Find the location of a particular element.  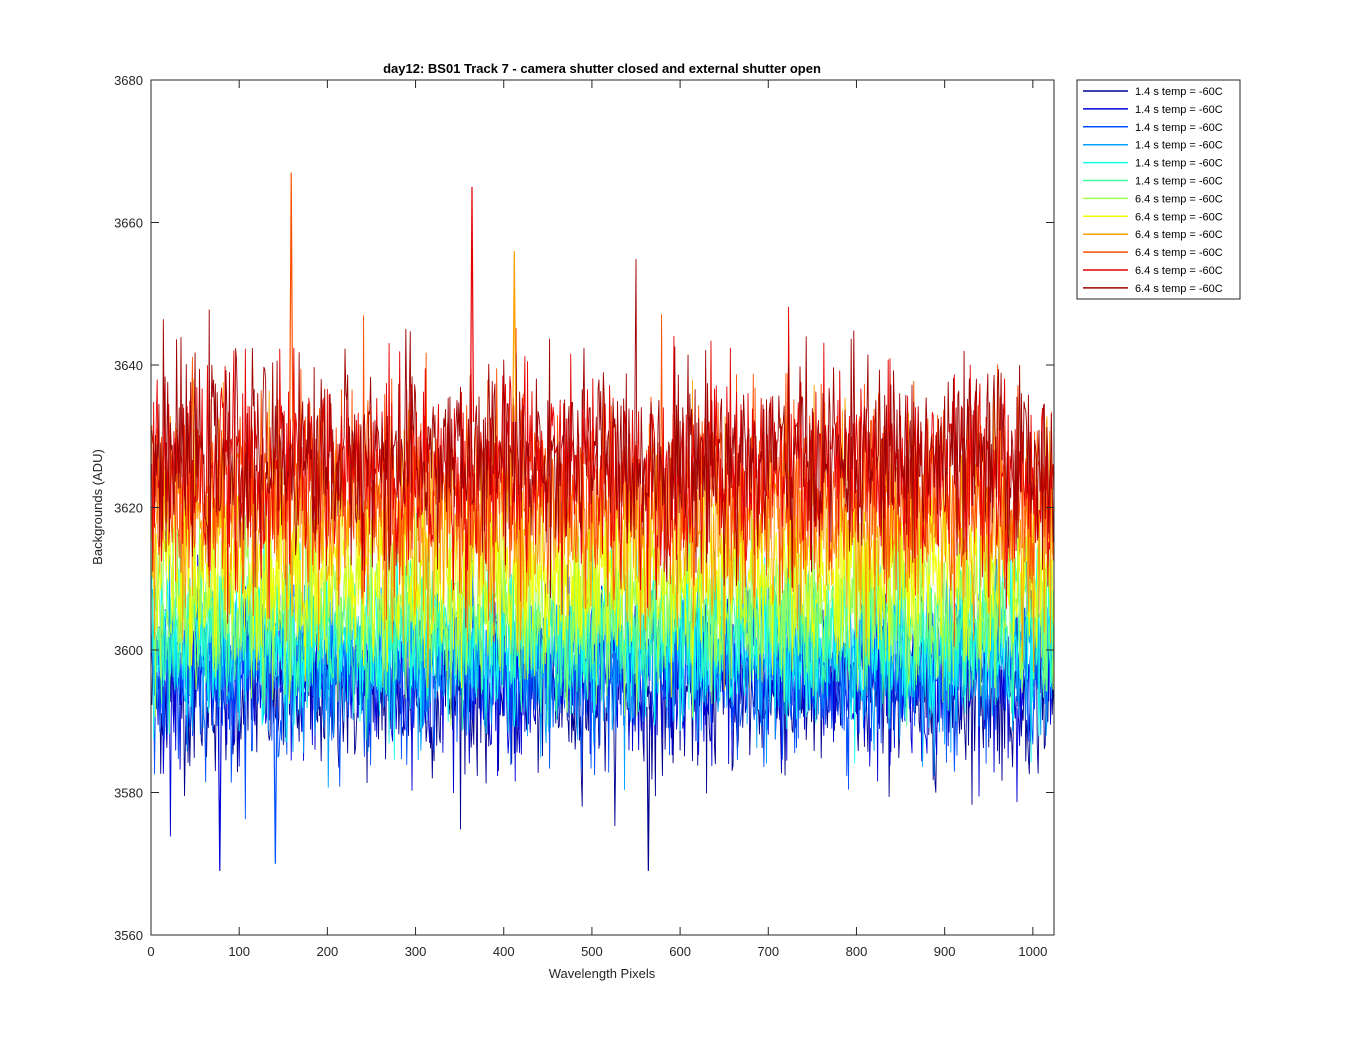

x-tick-label: 700 is located at coordinates (768, 951).